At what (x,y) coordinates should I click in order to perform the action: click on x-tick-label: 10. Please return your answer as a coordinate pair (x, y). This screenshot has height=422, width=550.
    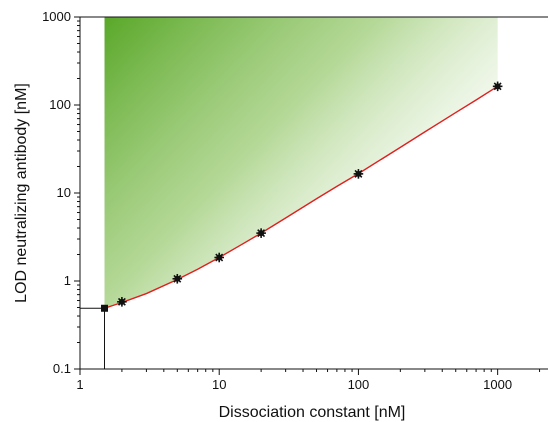
    Looking at the image, I should click on (219, 384).